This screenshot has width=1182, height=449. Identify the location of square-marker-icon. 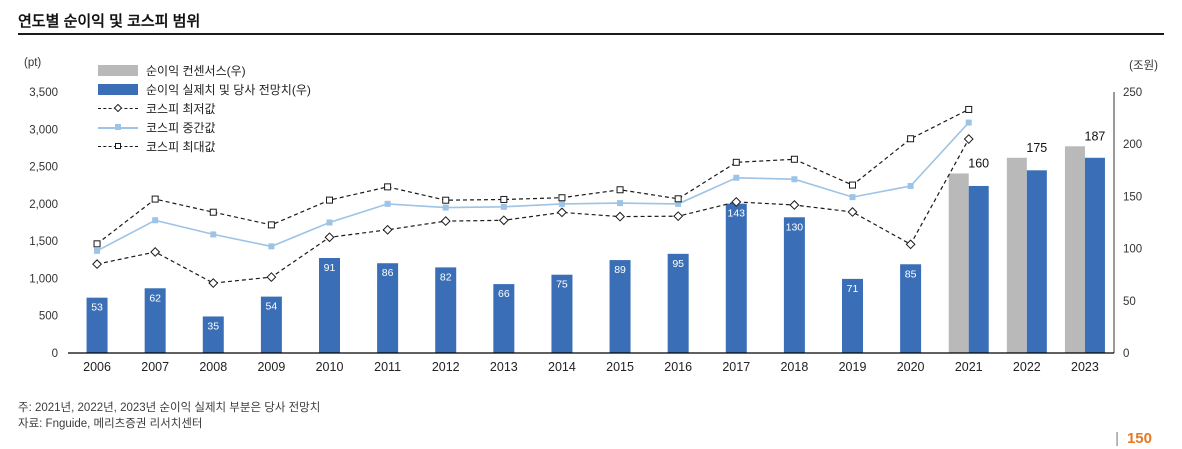
(118, 127).